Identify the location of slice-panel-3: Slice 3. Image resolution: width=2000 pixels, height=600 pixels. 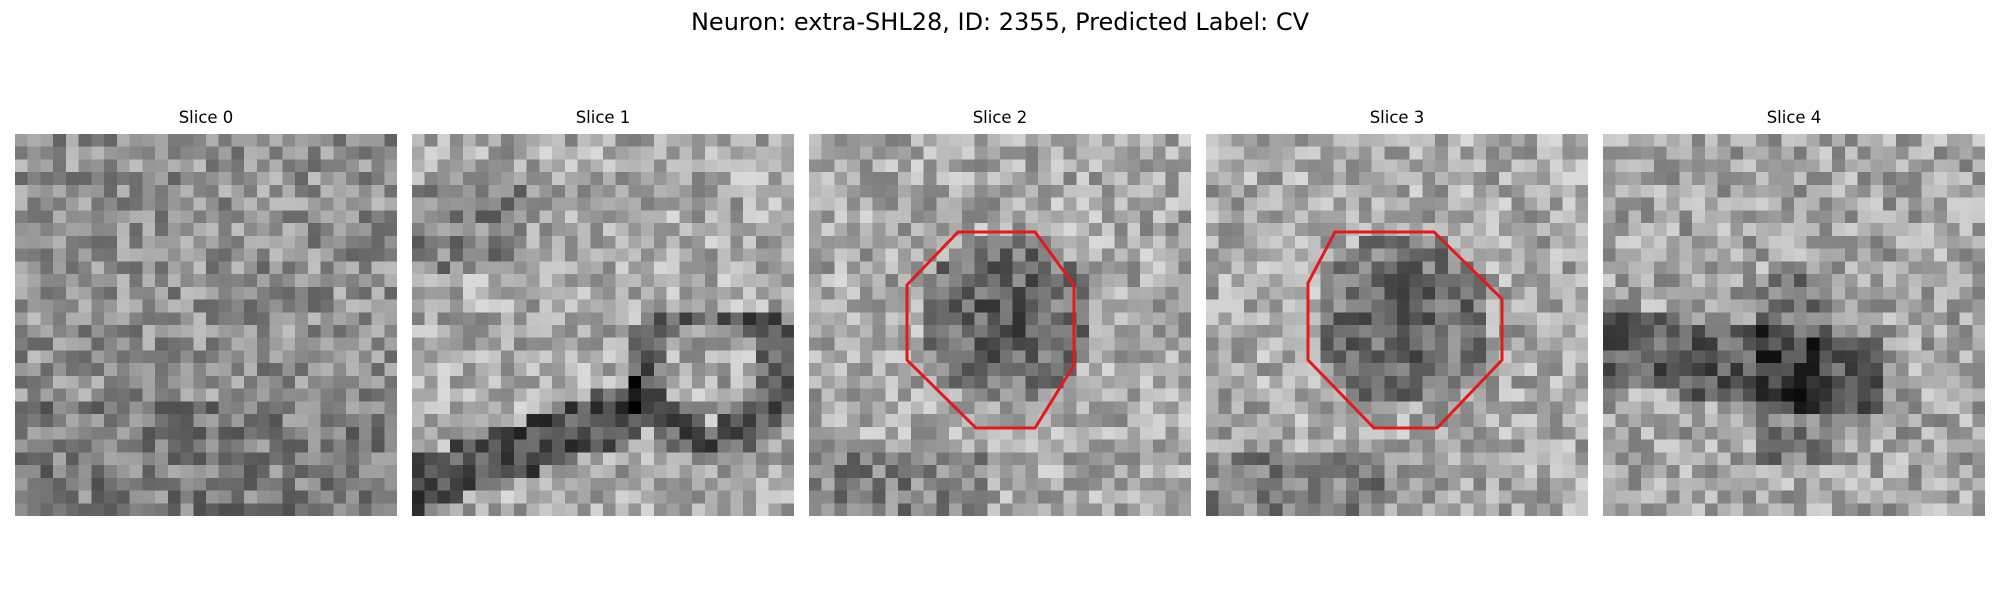
(1397, 312).